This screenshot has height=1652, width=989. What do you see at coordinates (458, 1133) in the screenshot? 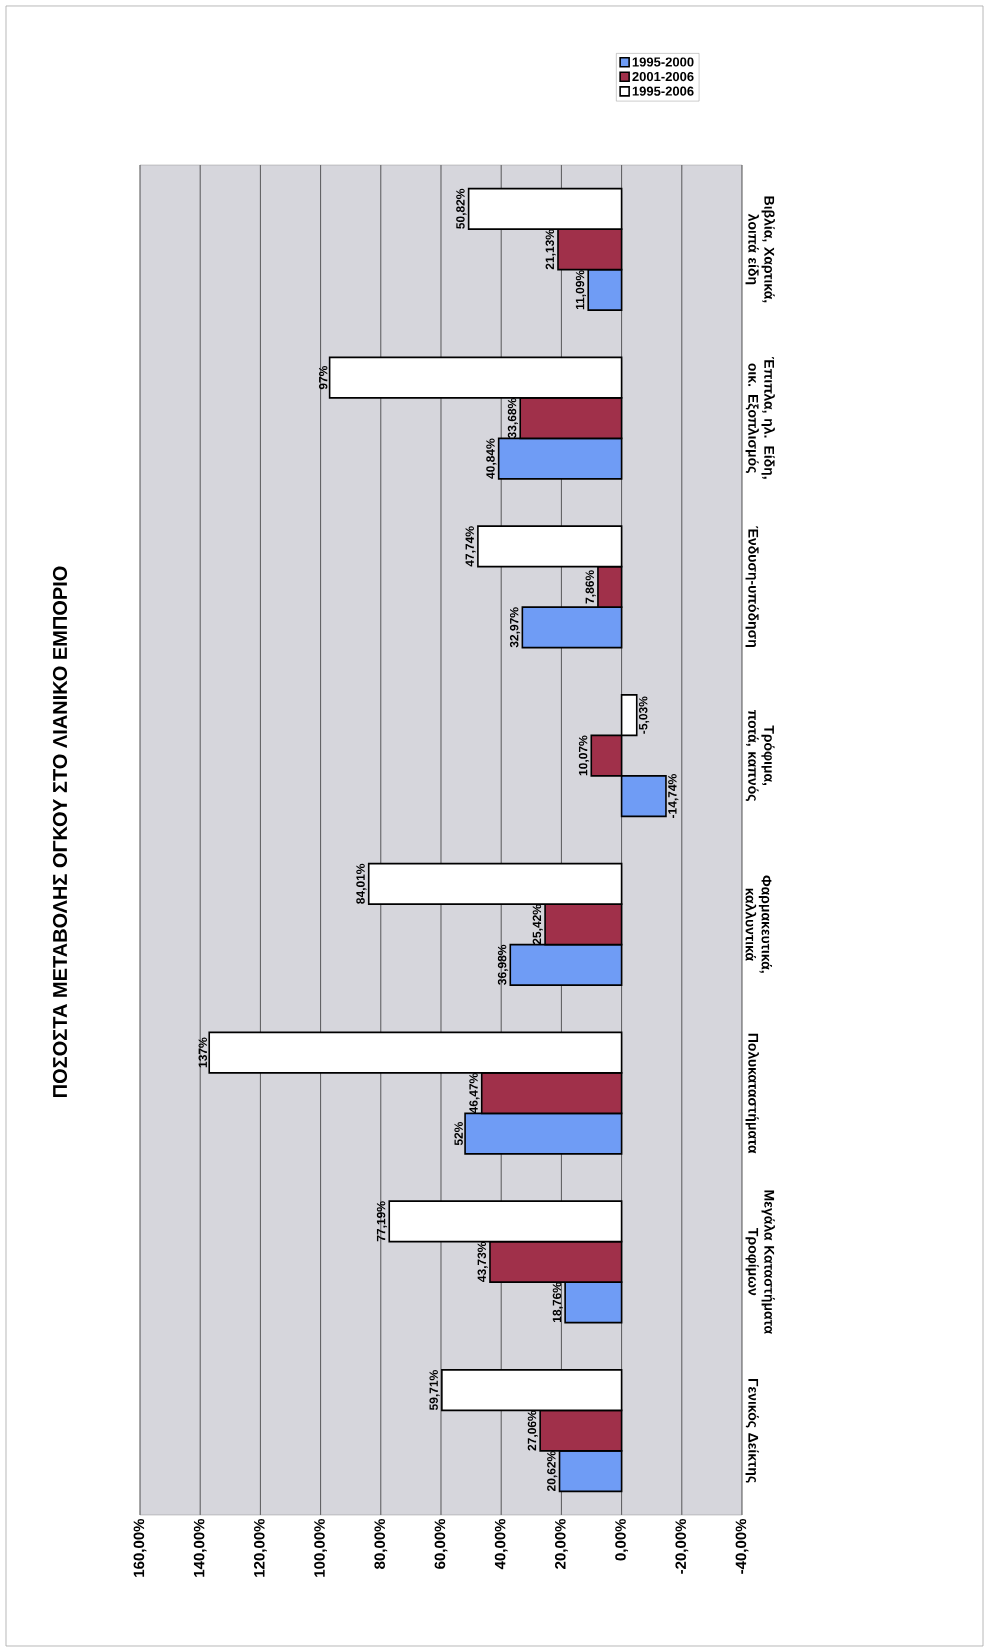
I see `data-label: 52%` at bounding box center [458, 1133].